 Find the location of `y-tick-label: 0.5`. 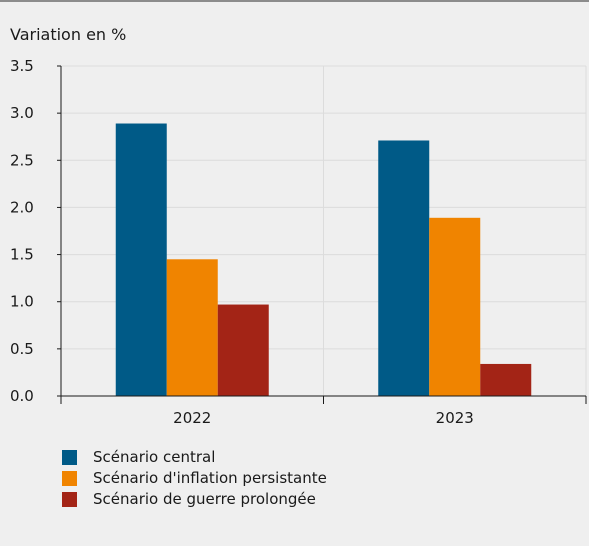

y-tick-label: 0.5 is located at coordinates (22, 349).